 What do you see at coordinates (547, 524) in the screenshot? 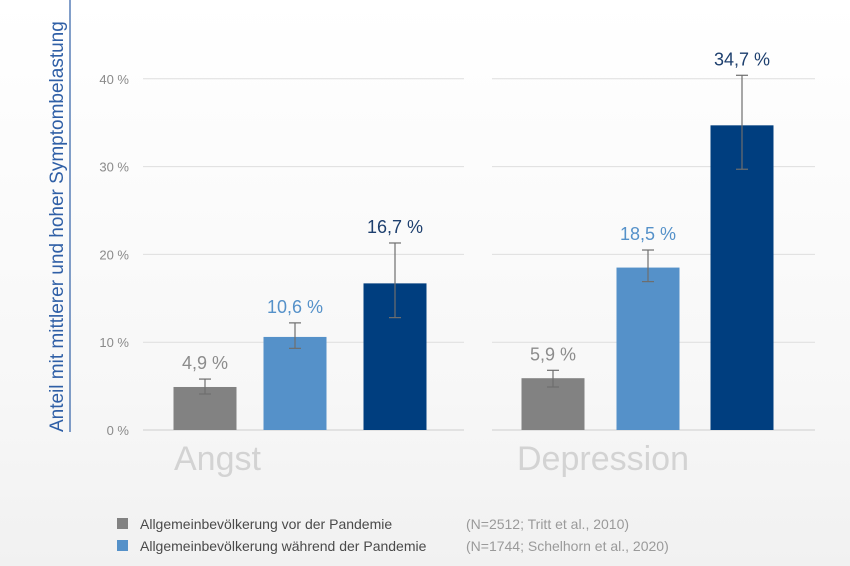
I see `legend-note: (N=2512; Tritt et al., 2010)` at bounding box center [547, 524].